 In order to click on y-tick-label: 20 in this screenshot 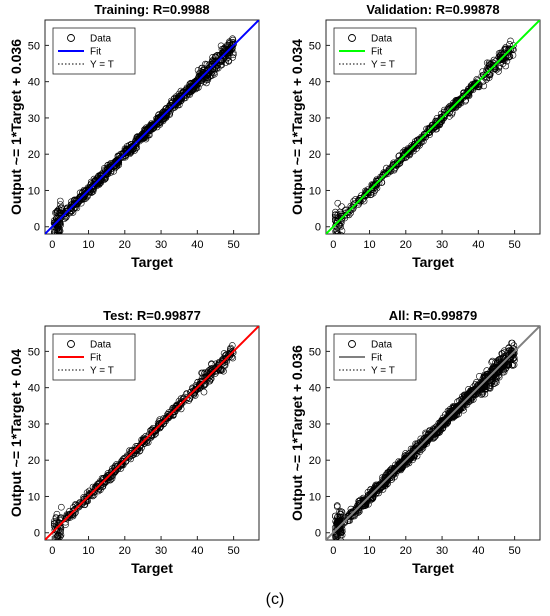, I will do `click(315, 461)`.